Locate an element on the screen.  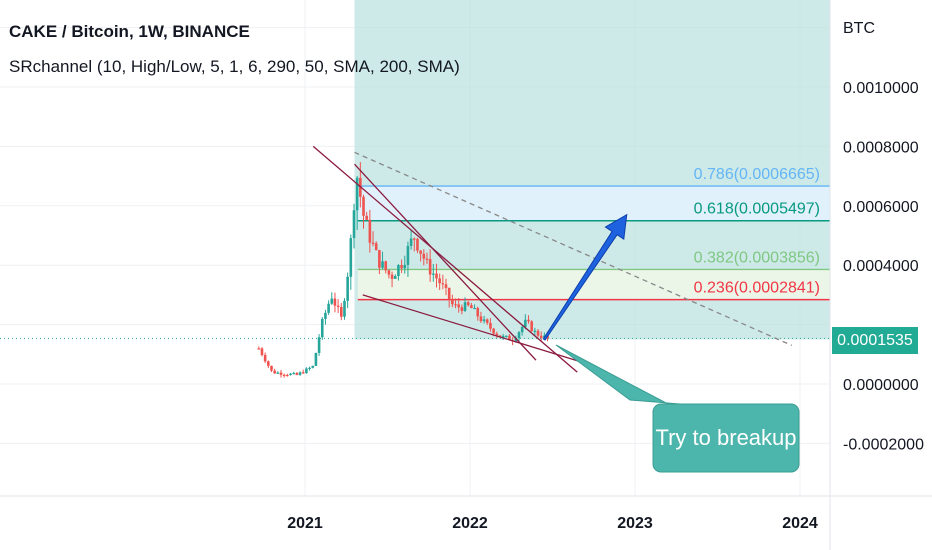
callout is located at coordinates (677, 408).